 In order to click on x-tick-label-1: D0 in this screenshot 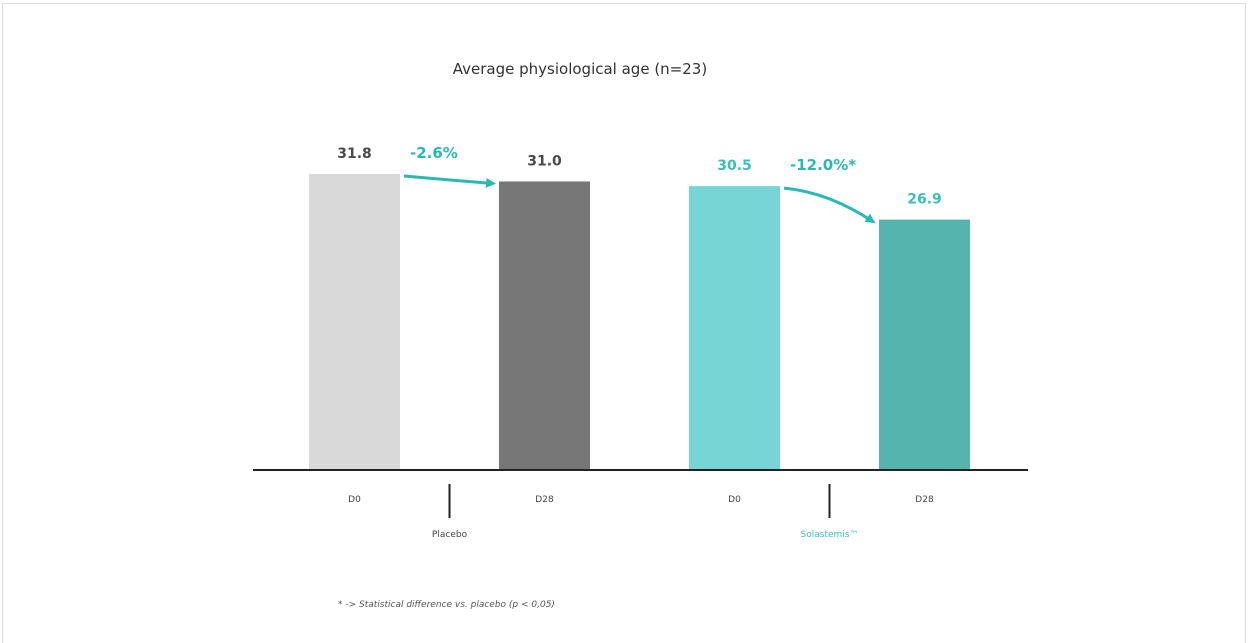, I will do `click(354, 500)`.